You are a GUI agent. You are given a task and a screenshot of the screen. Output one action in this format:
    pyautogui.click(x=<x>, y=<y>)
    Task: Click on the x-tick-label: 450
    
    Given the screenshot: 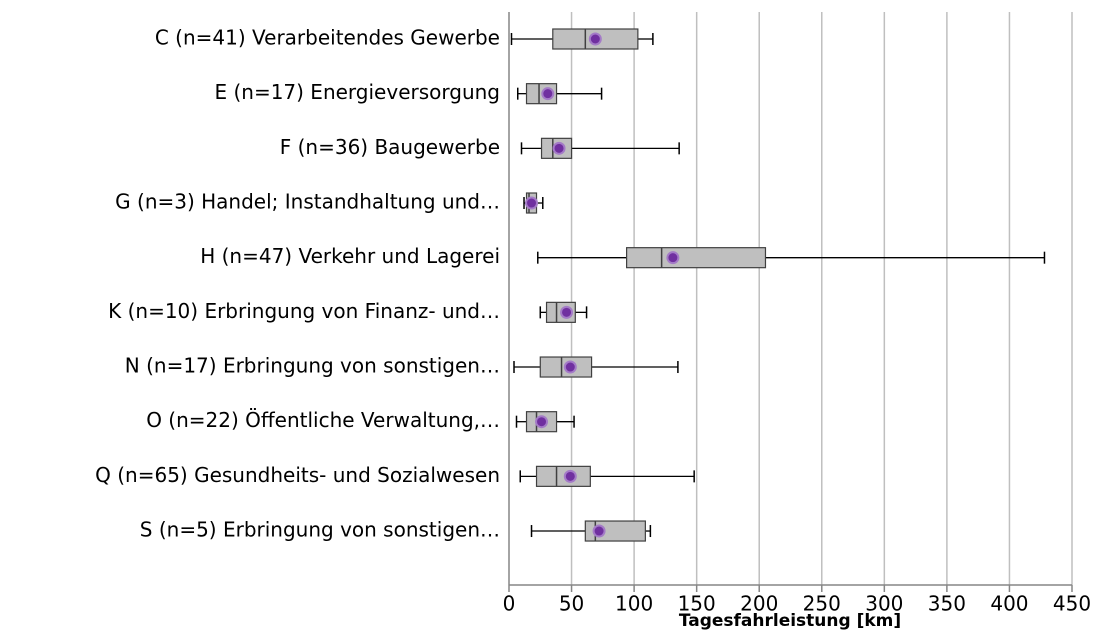 What is the action you would take?
    pyautogui.click(x=1072, y=604)
    